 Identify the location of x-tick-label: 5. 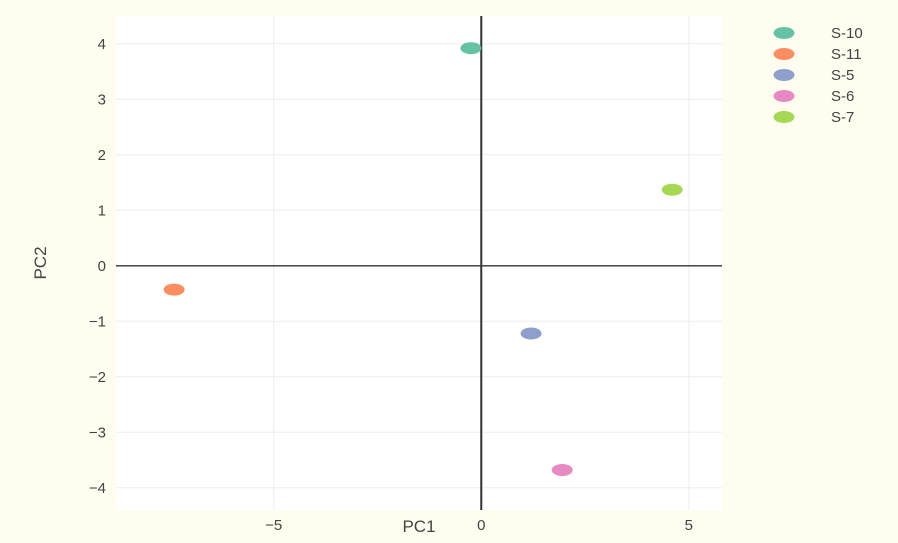
(689, 525).